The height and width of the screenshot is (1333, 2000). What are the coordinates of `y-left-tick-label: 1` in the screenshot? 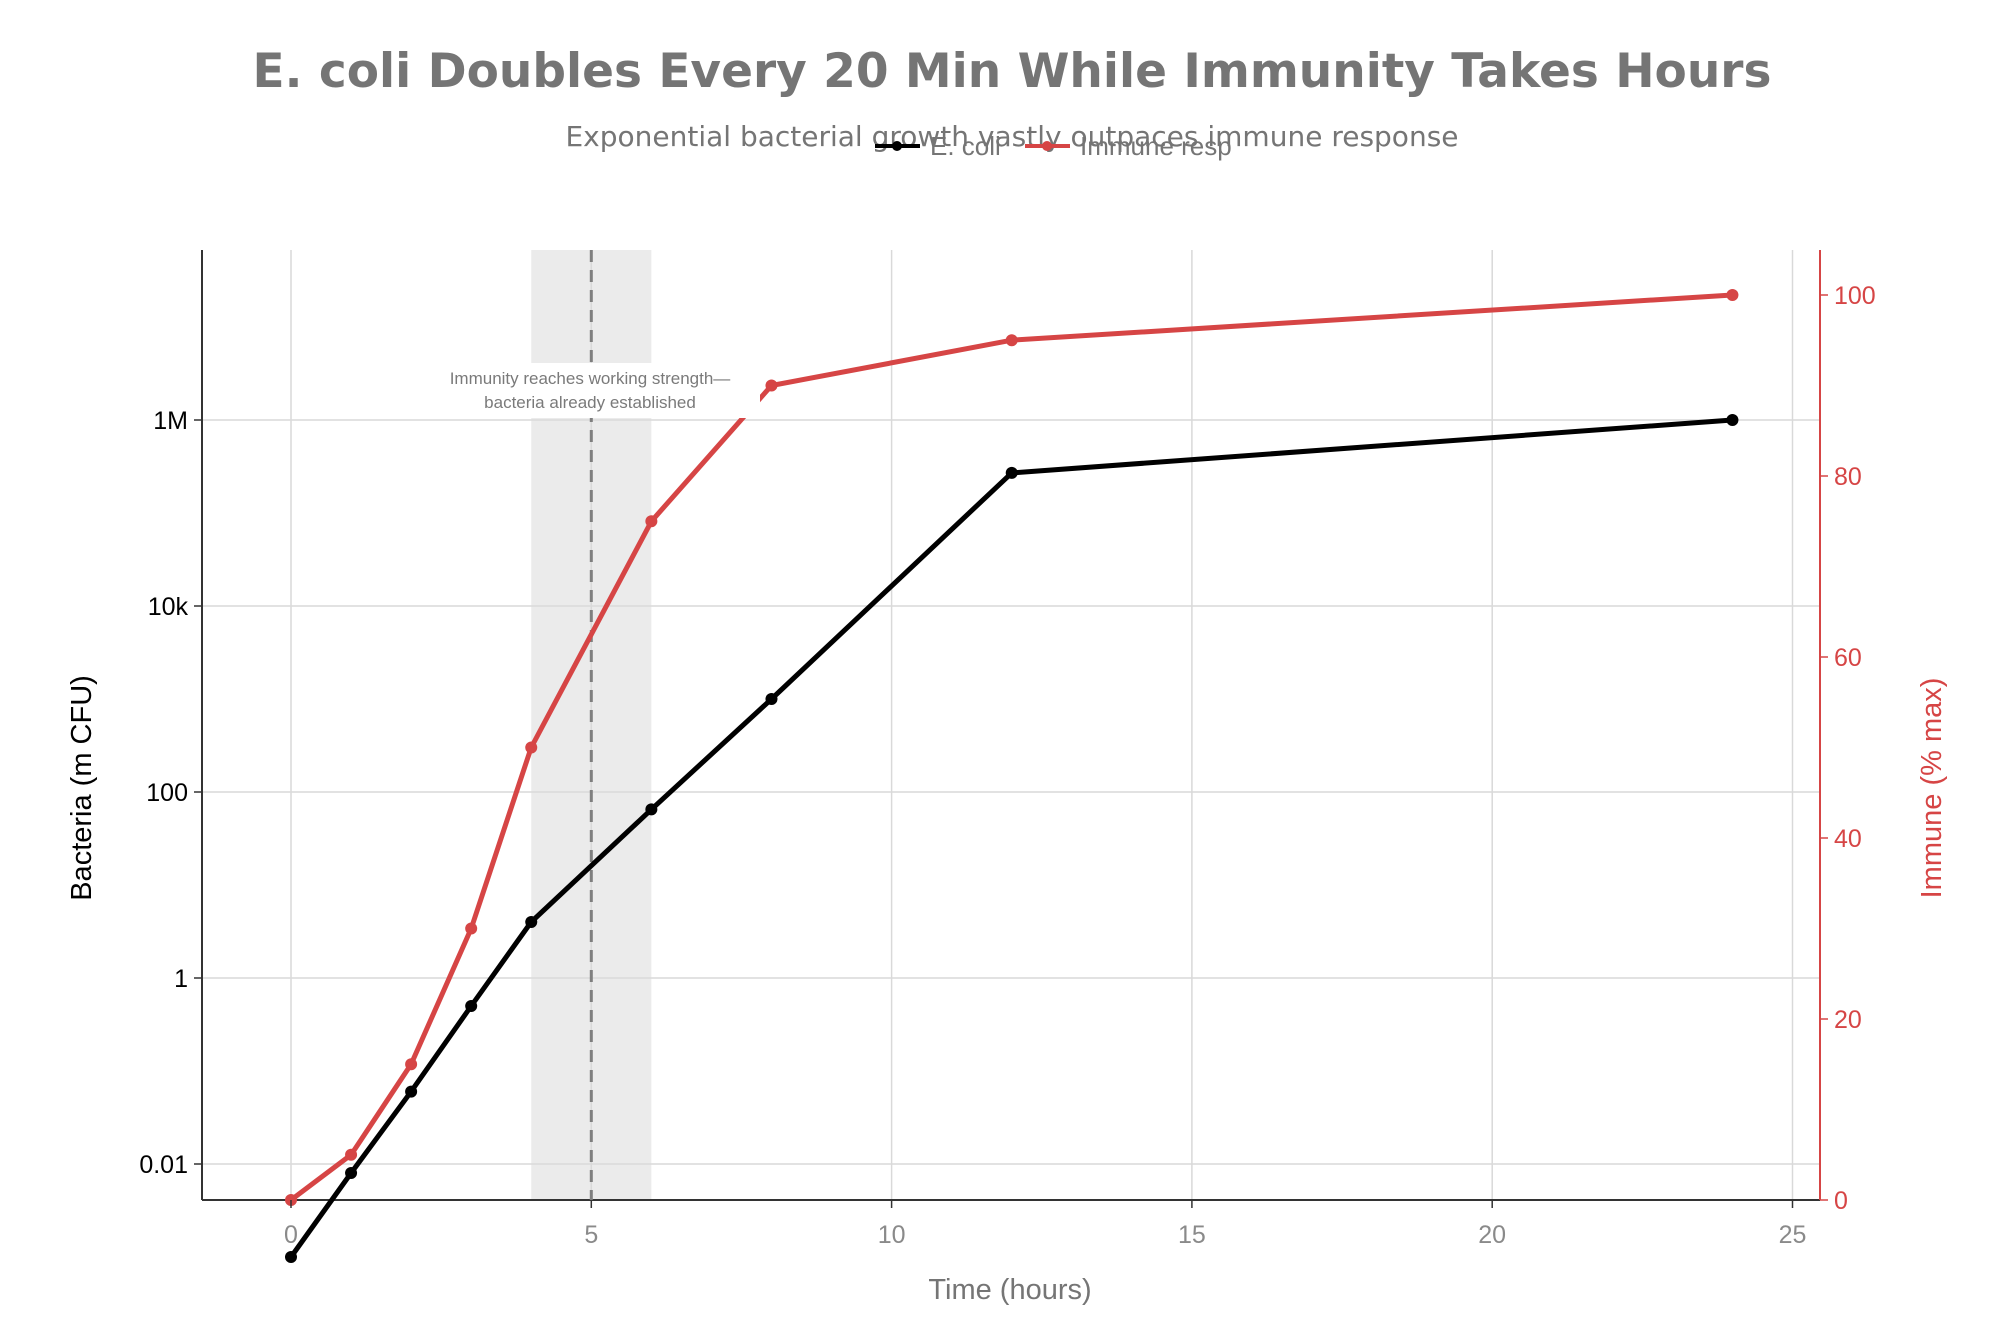 It's located at (181, 979).